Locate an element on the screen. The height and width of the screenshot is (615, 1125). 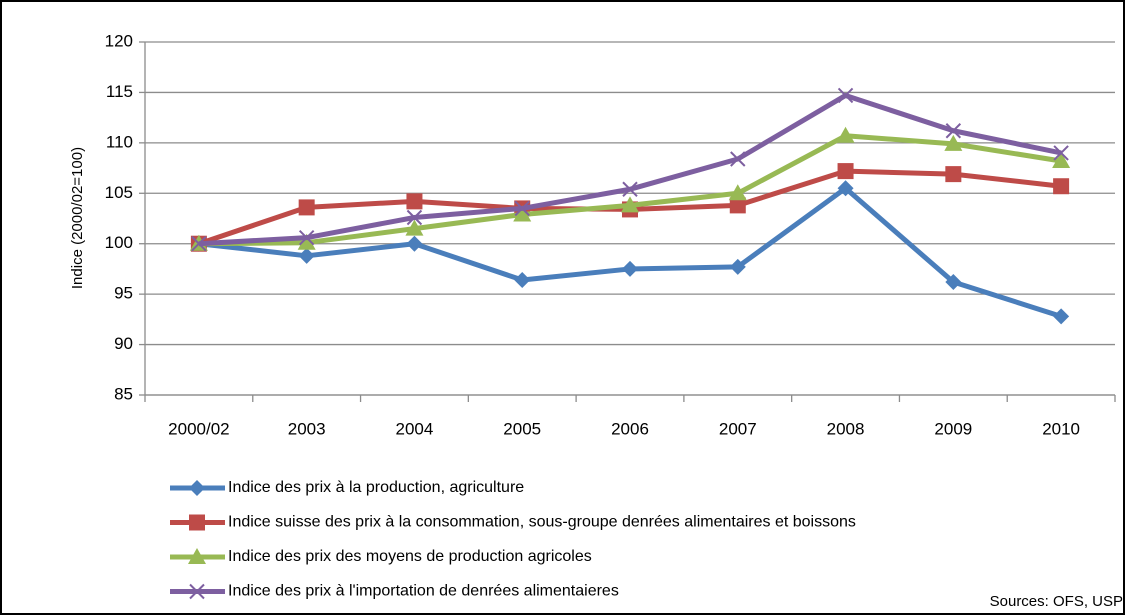
y-tick-label: 90 is located at coordinates (123, 343).